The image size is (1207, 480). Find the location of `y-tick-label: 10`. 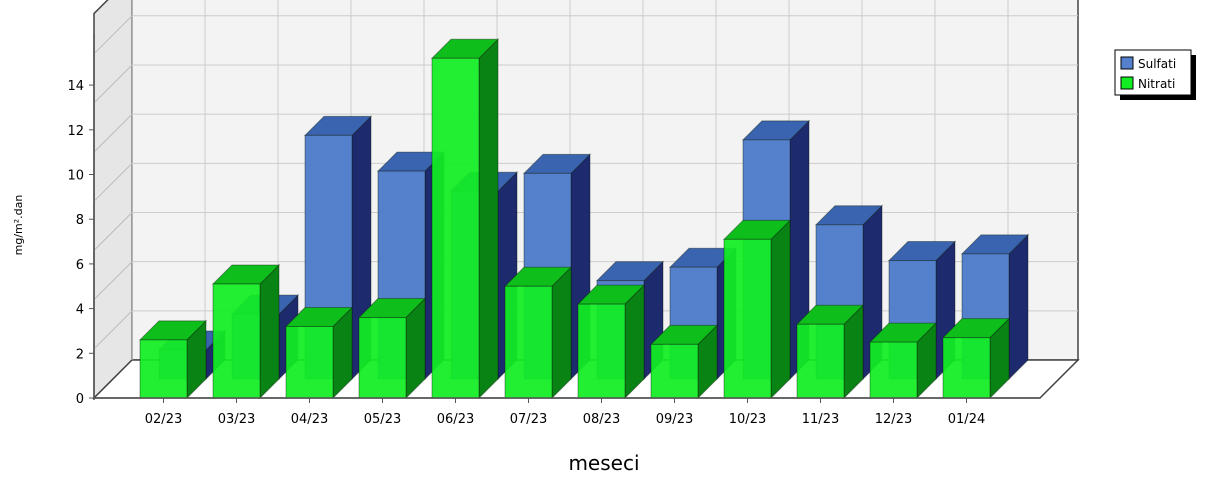

y-tick-label: 10 is located at coordinates (75, 176).